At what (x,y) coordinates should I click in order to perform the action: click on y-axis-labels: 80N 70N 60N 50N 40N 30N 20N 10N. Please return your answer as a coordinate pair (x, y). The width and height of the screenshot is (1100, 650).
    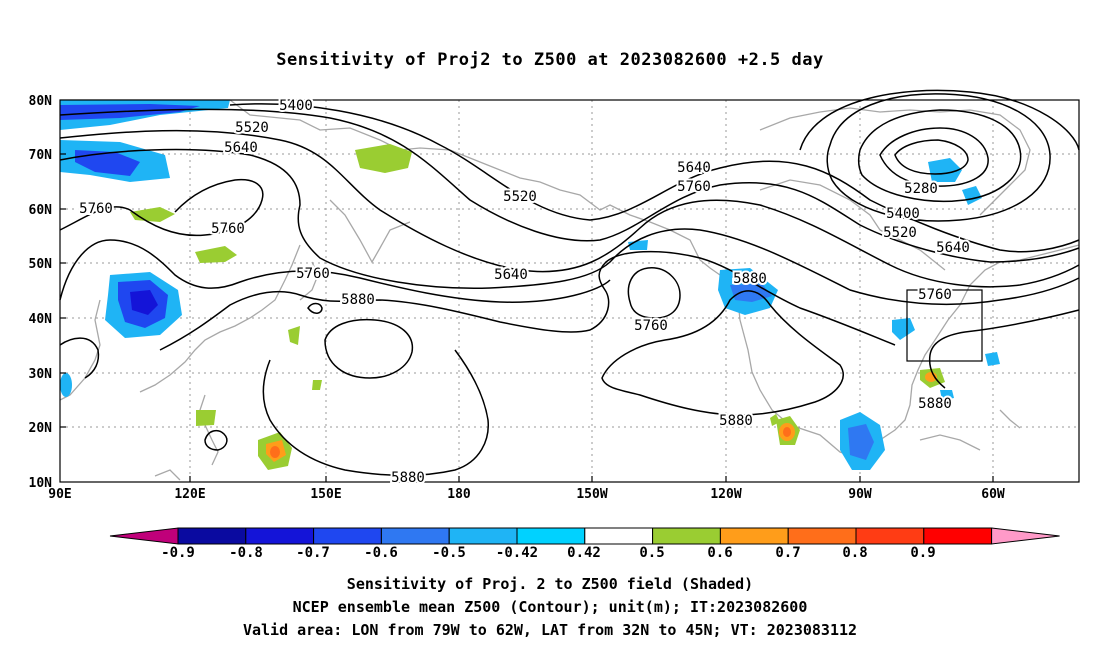
    Looking at the image, I should click on (41, 292).